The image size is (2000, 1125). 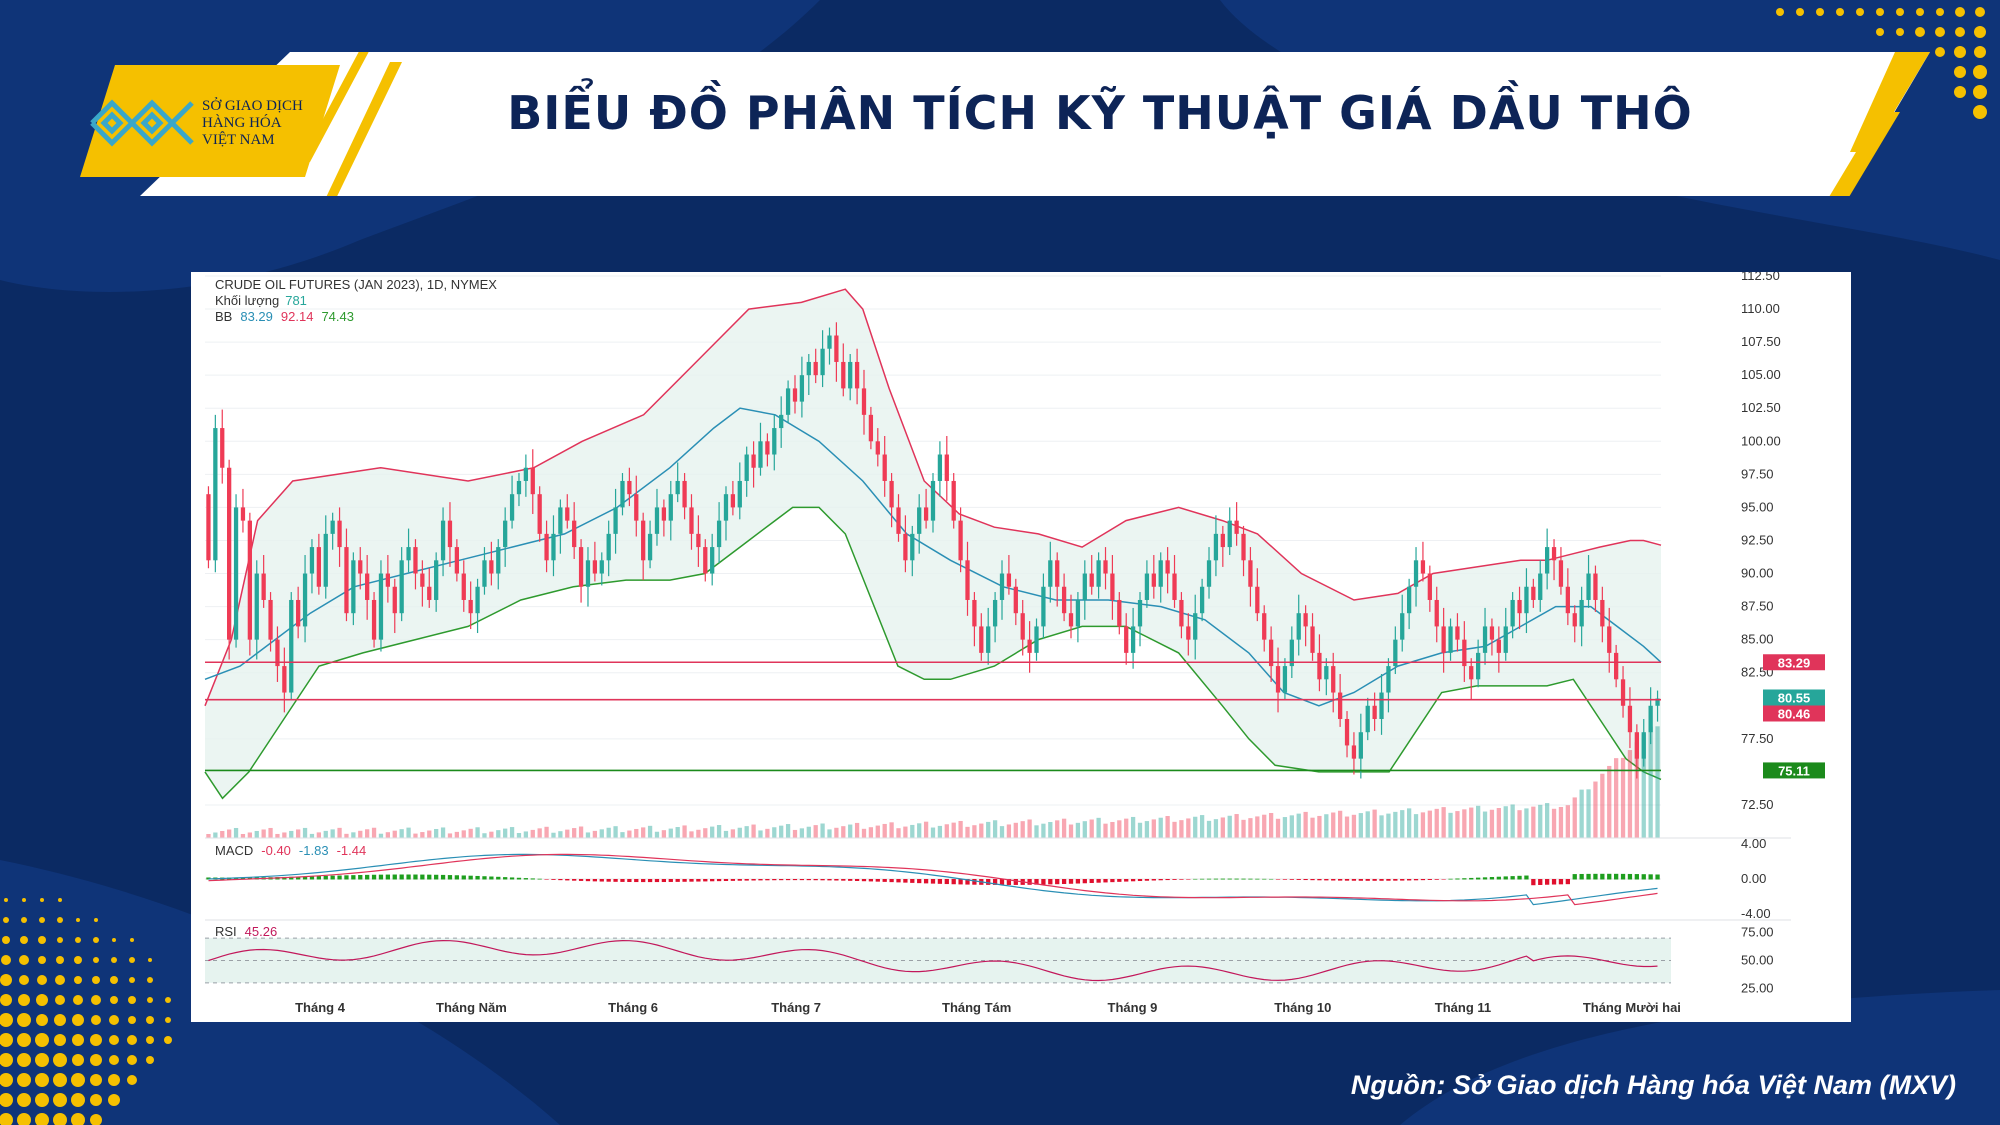 I want to click on price-tag-label: 80.46, so click(x=1794, y=713).